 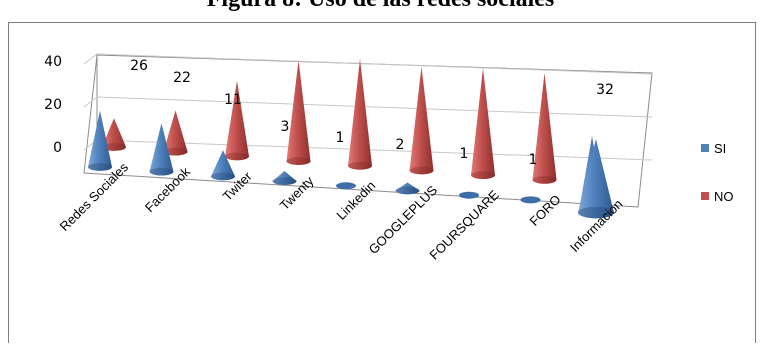 What do you see at coordinates (720, 148) in the screenshot?
I see `legend-label: SI` at bounding box center [720, 148].